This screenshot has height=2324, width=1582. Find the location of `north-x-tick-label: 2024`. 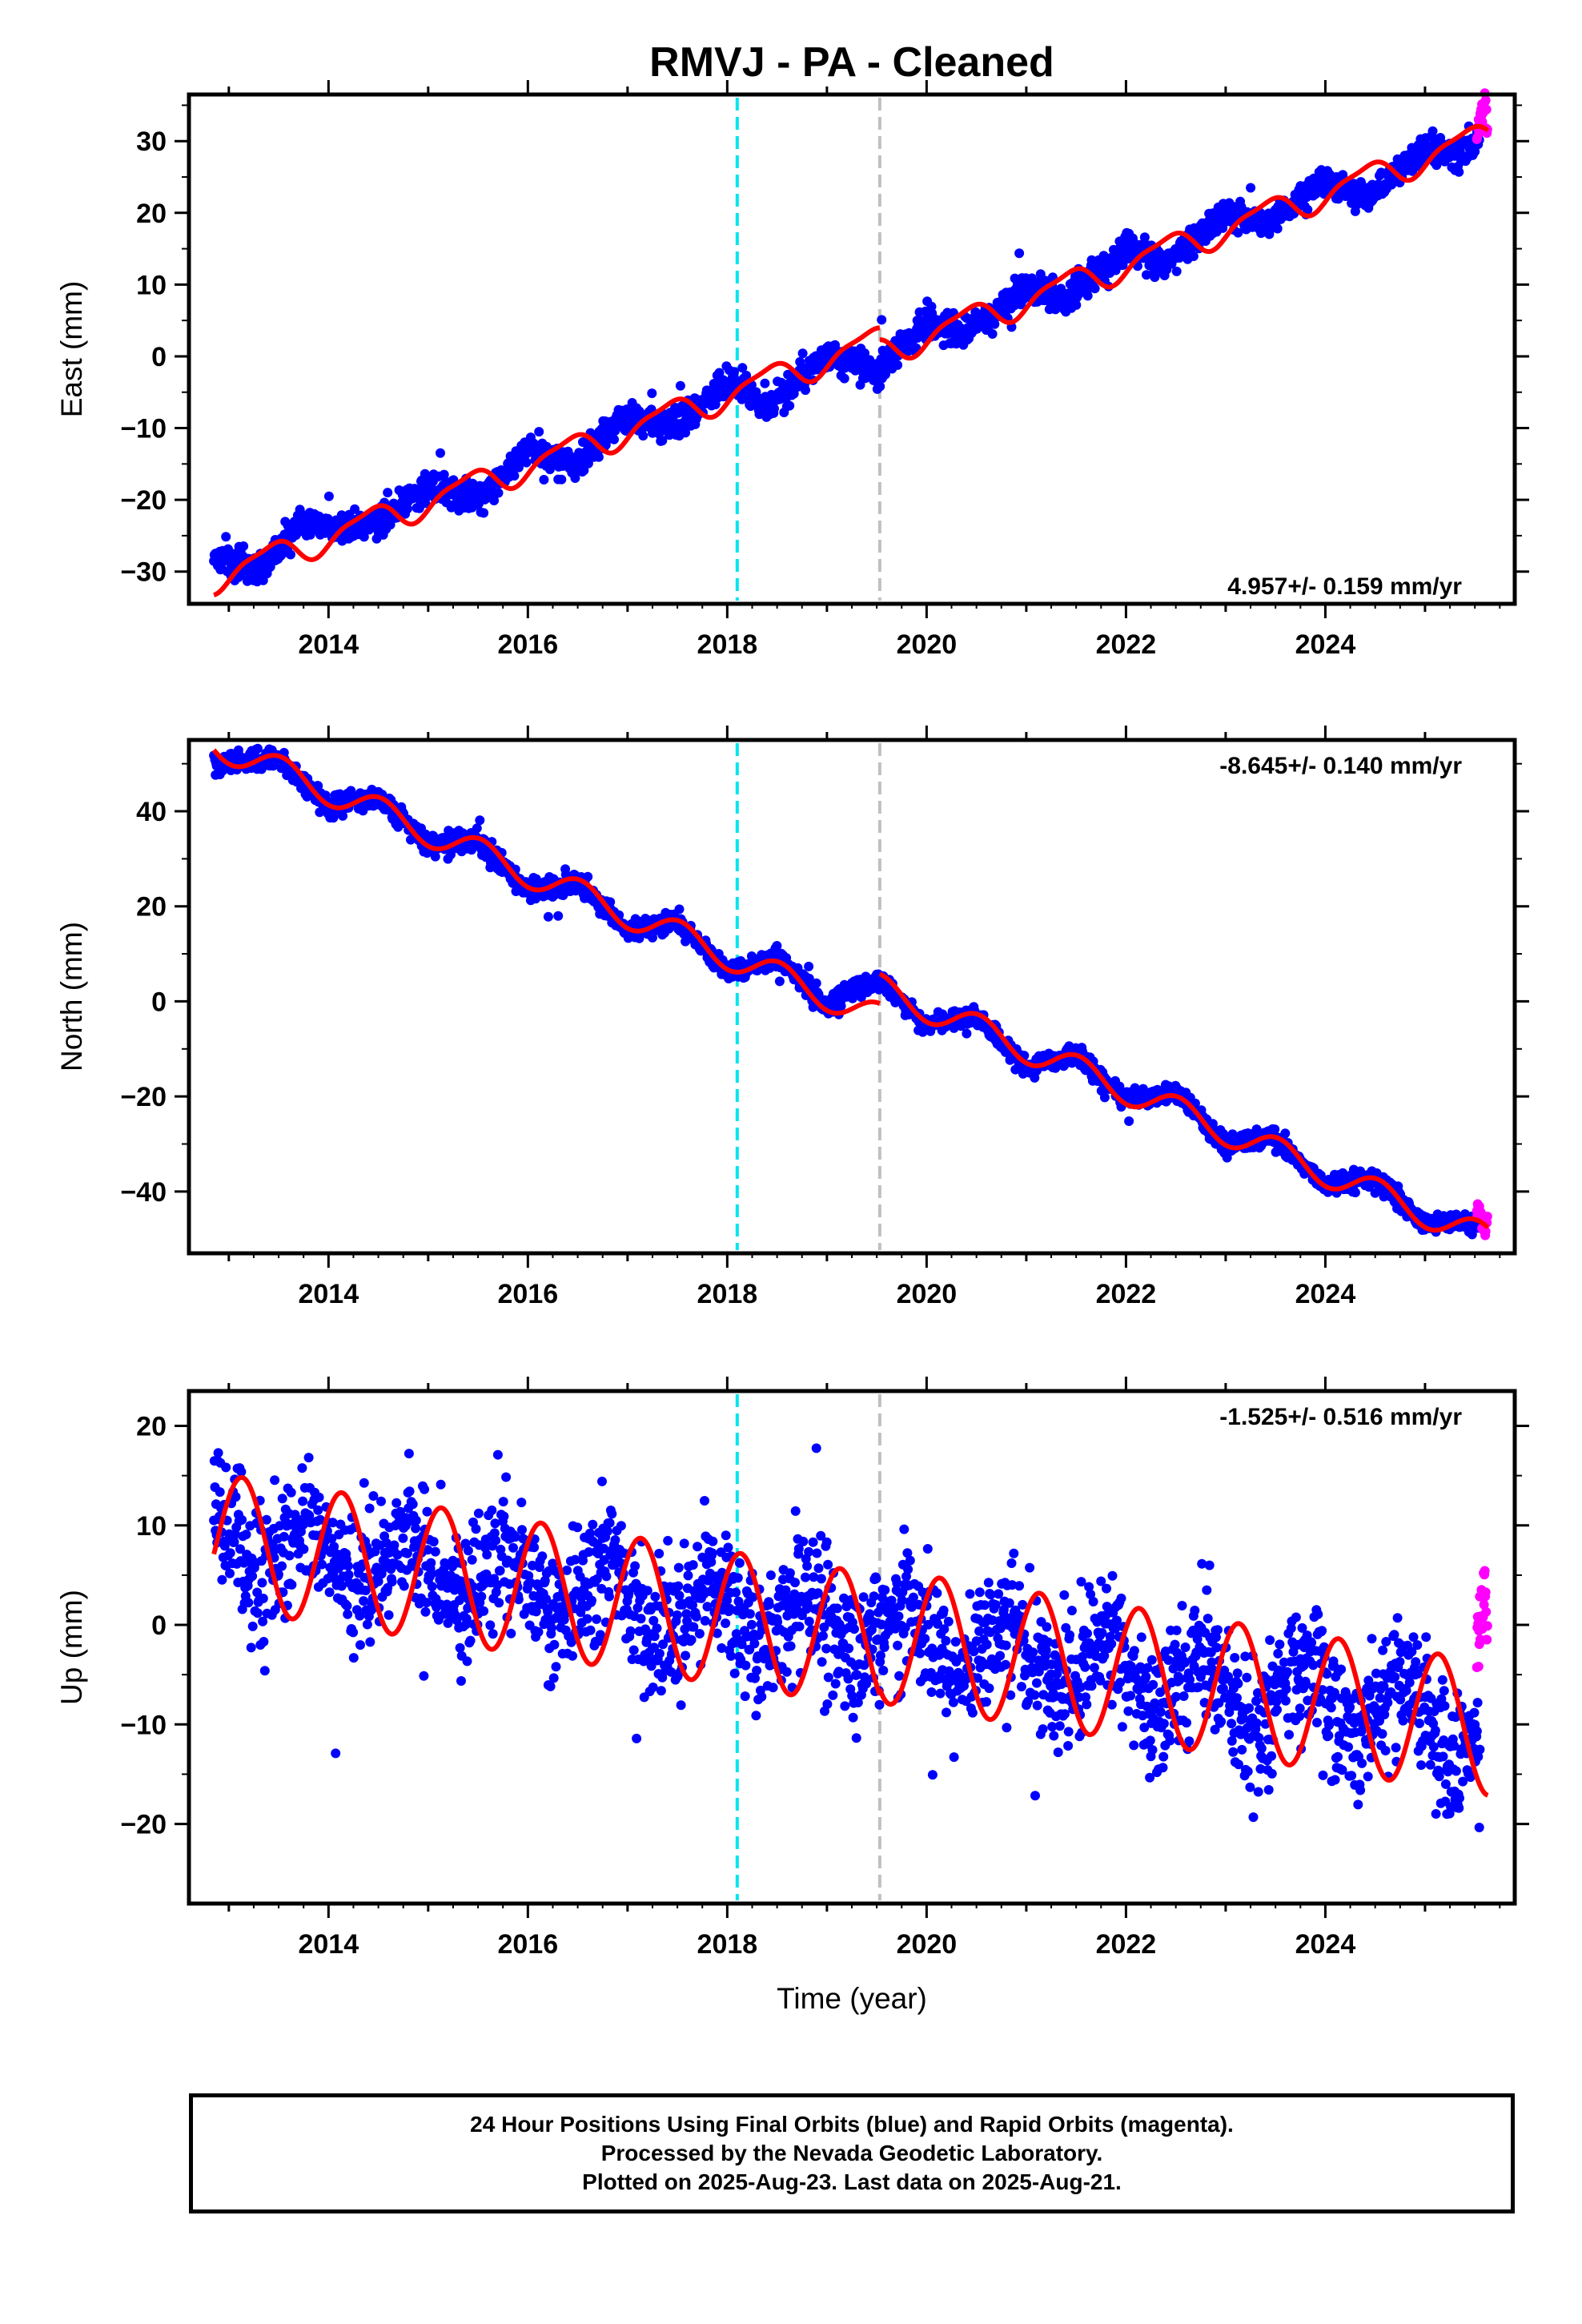

north-x-tick-label: 2024 is located at coordinates (1326, 1294).